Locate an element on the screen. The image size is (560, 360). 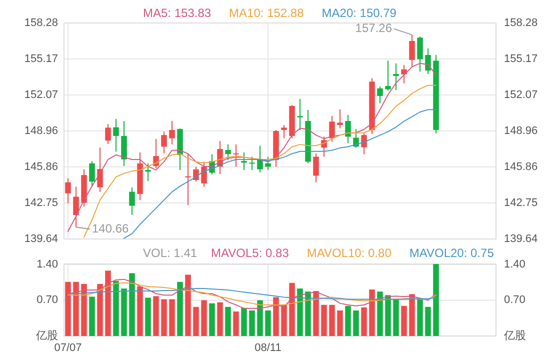
y-tick-label: 145.86 is located at coordinates (41, 166).